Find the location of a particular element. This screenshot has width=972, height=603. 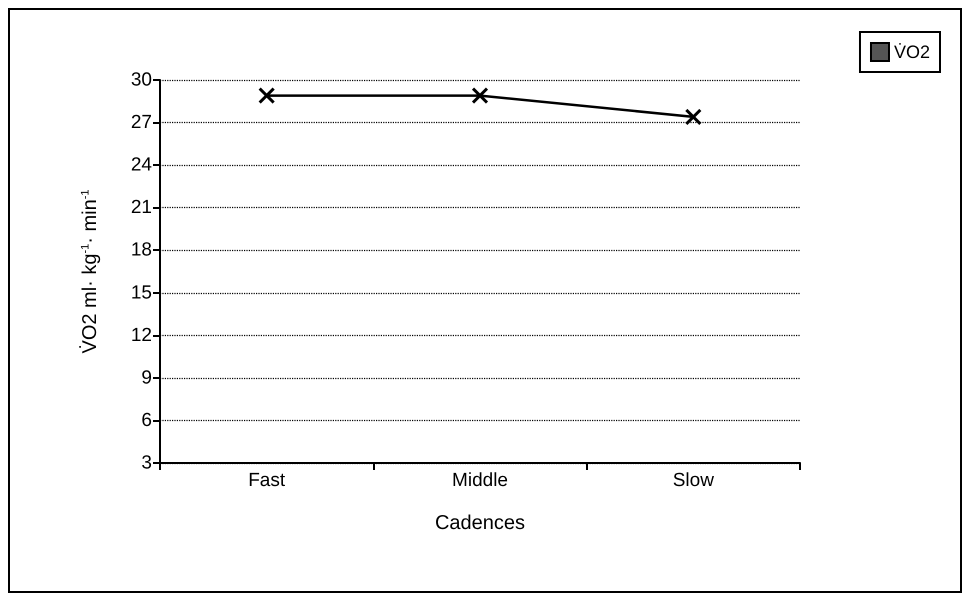

y-tick-label: 6 is located at coordinates (146, 420).